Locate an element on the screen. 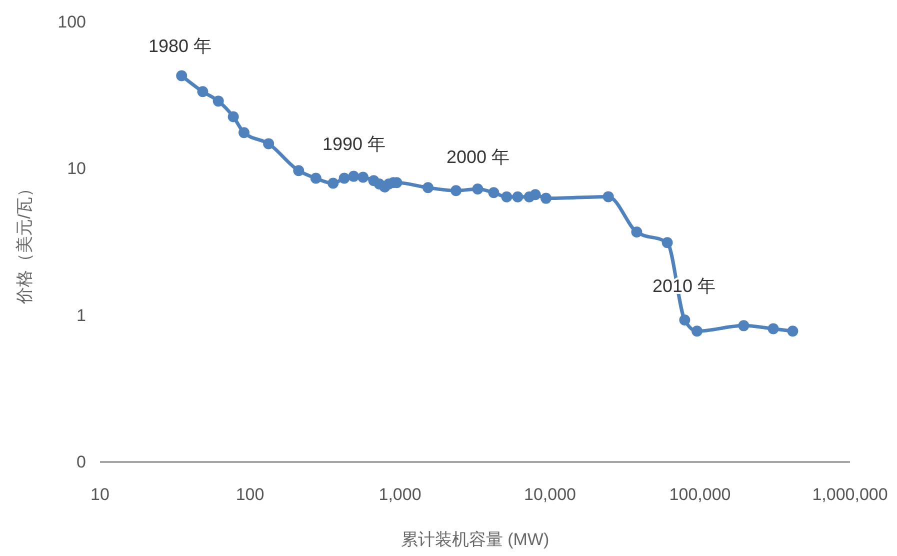 This screenshot has height=556, width=897. x-tick-label: 10,000 is located at coordinates (550, 494).